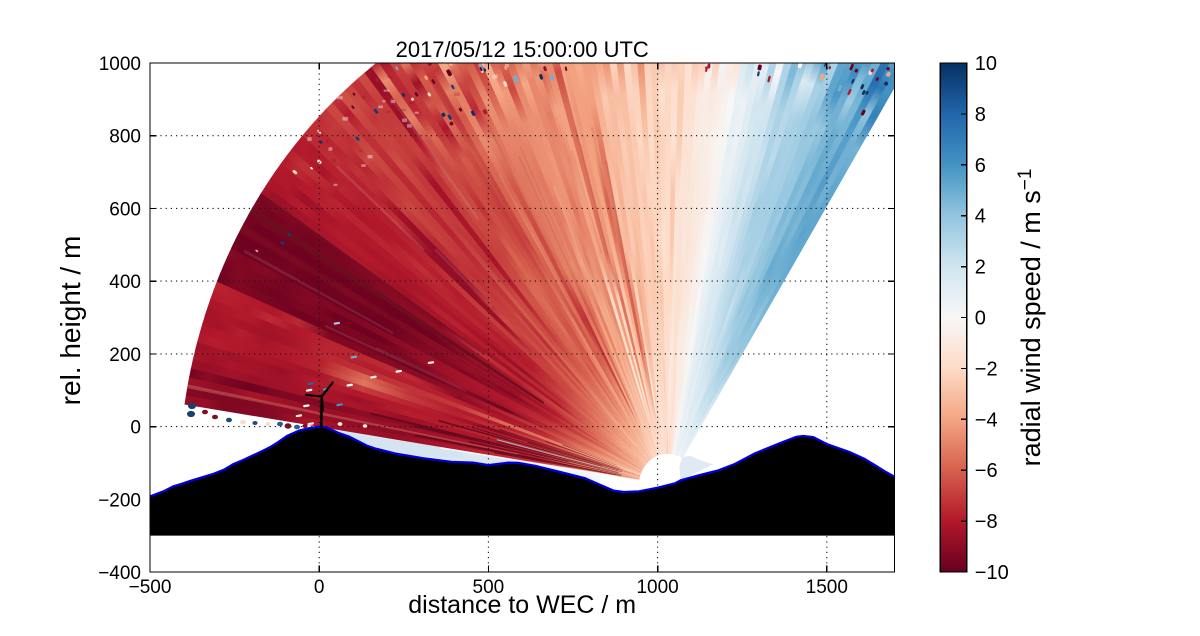 The width and height of the screenshot is (1200, 636). Describe the element at coordinates (150, 587) in the screenshot. I see `svg-text: −500` at that location.